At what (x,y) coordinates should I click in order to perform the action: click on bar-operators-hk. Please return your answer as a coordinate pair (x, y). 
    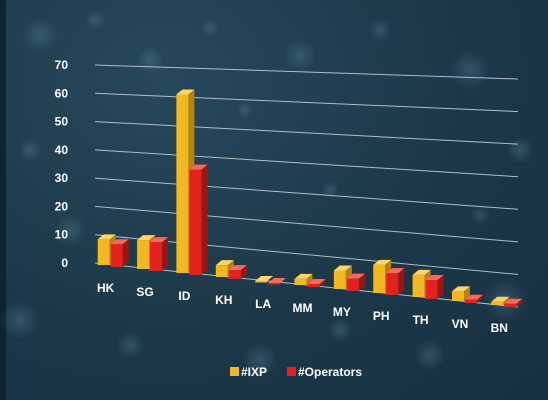
    Looking at the image, I should click on (119, 253).